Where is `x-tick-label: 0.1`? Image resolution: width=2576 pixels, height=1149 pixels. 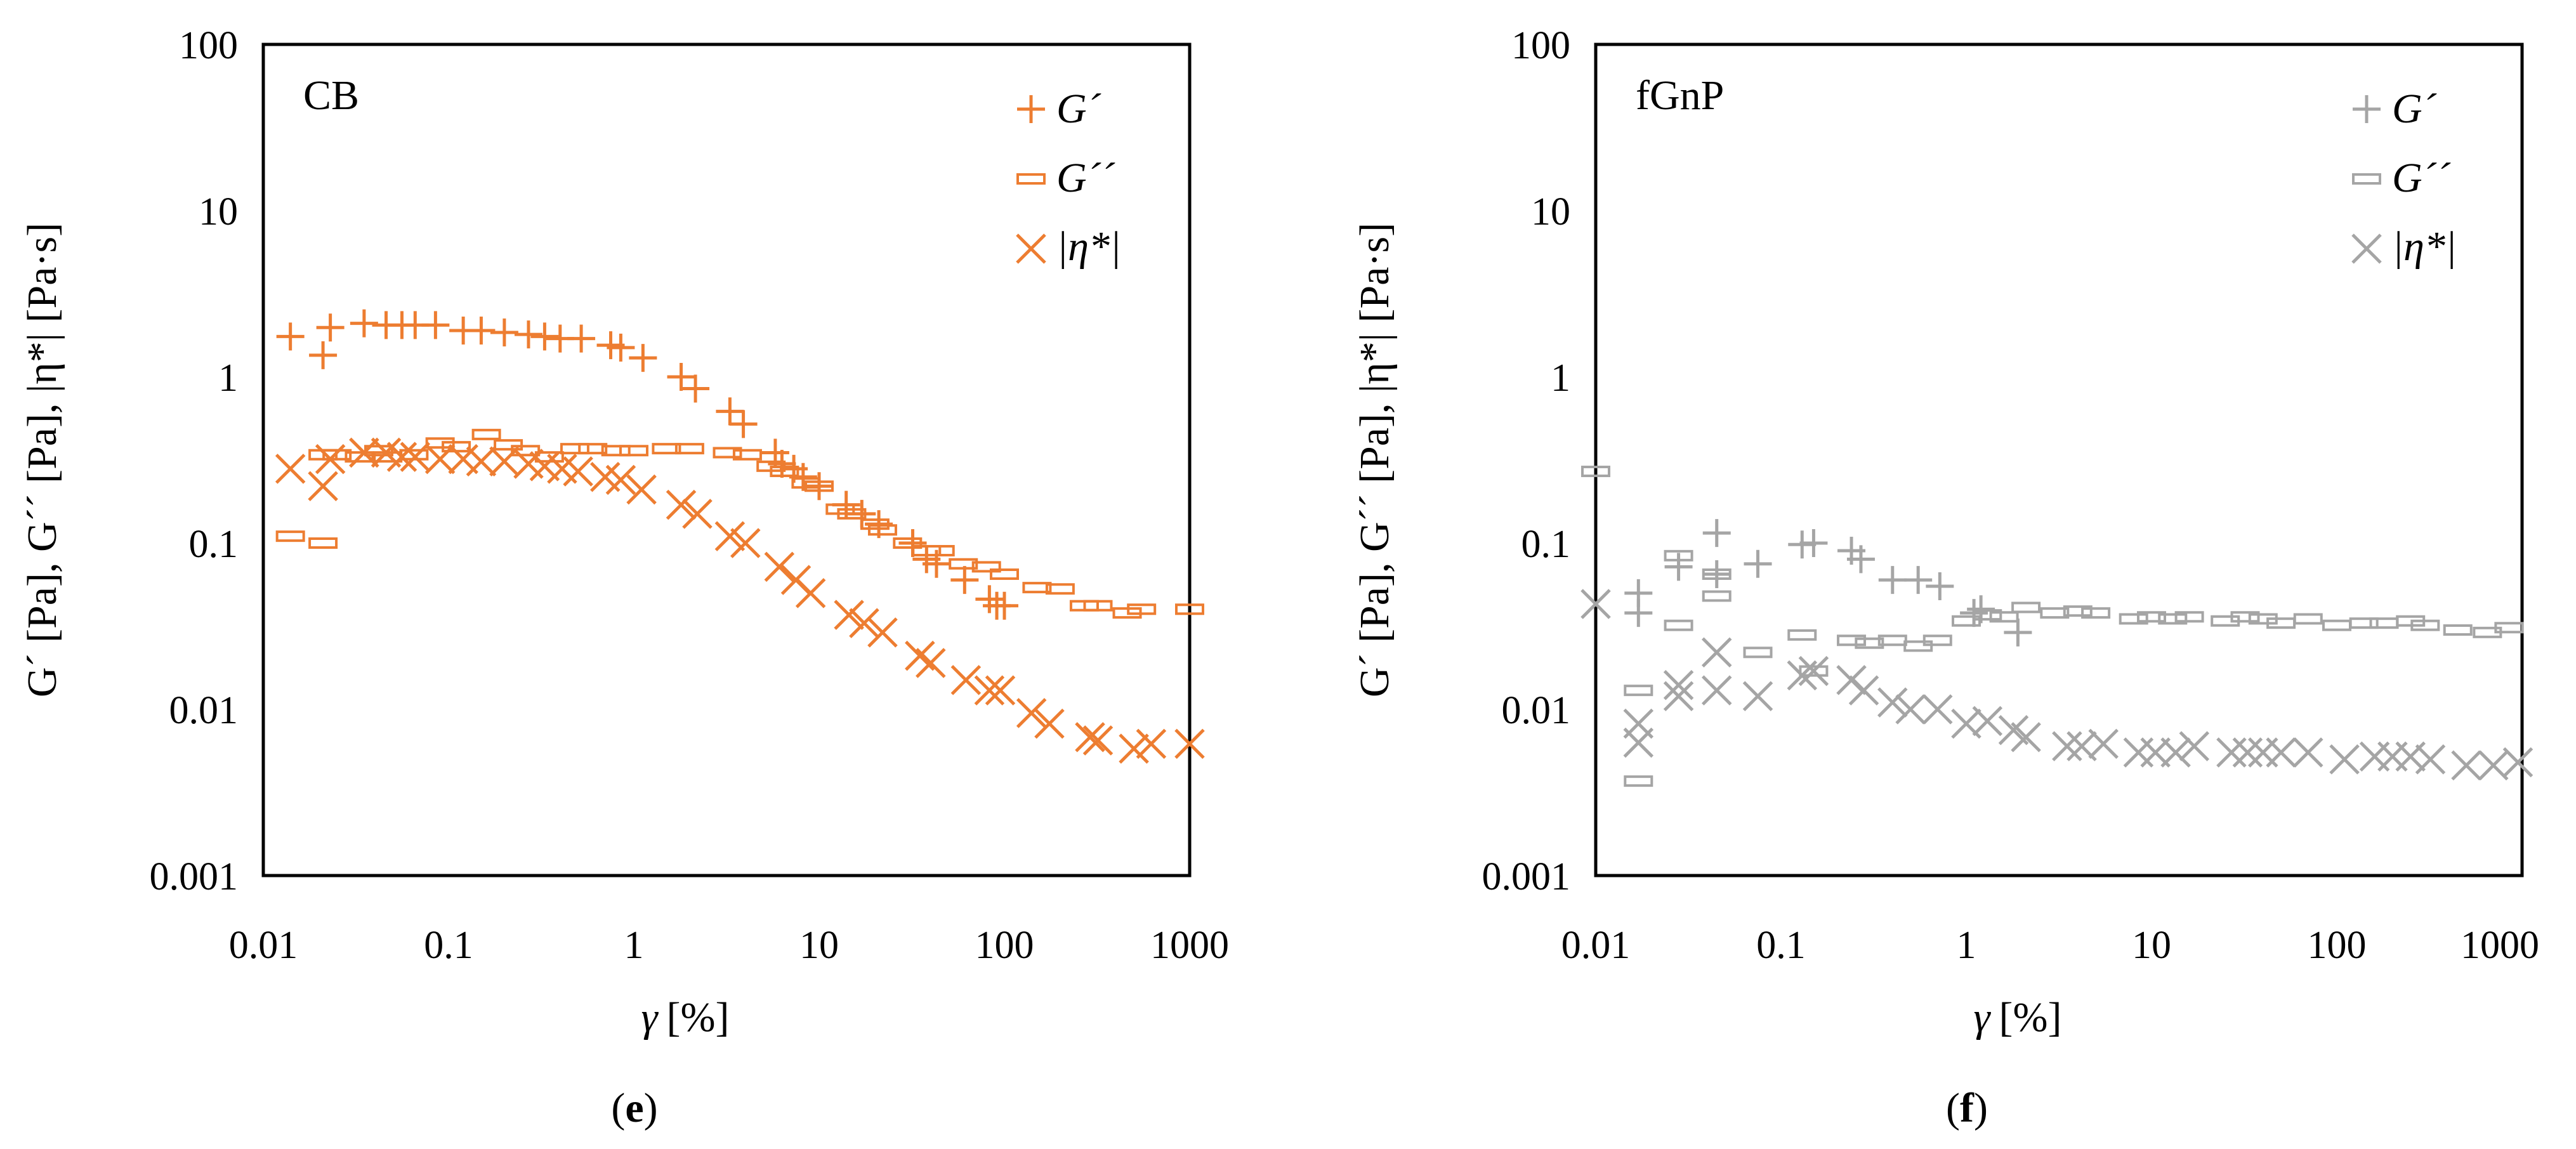
x-tick-label: 0.1 is located at coordinates (1781, 945).